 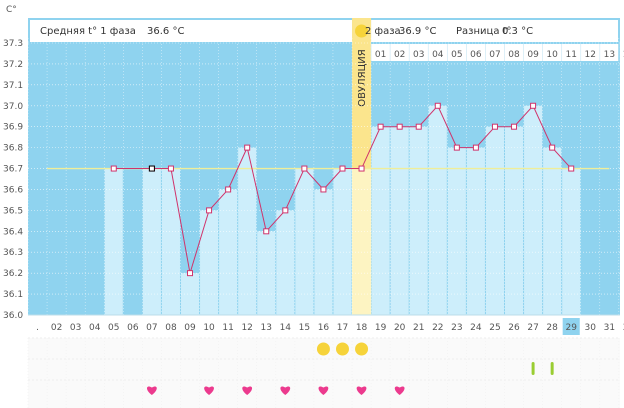 What do you see at coordinates (533, 55) in the screenshot?
I see `phase2-day-09: 09` at bounding box center [533, 55].